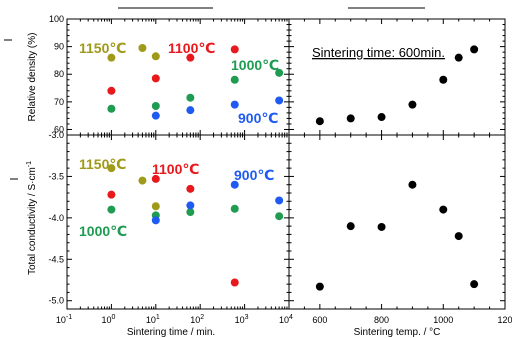 The height and width of the screenshot is (338, 512). I want to click on xlabel-sintering-time: Sintering time / min., so click(171, 332).